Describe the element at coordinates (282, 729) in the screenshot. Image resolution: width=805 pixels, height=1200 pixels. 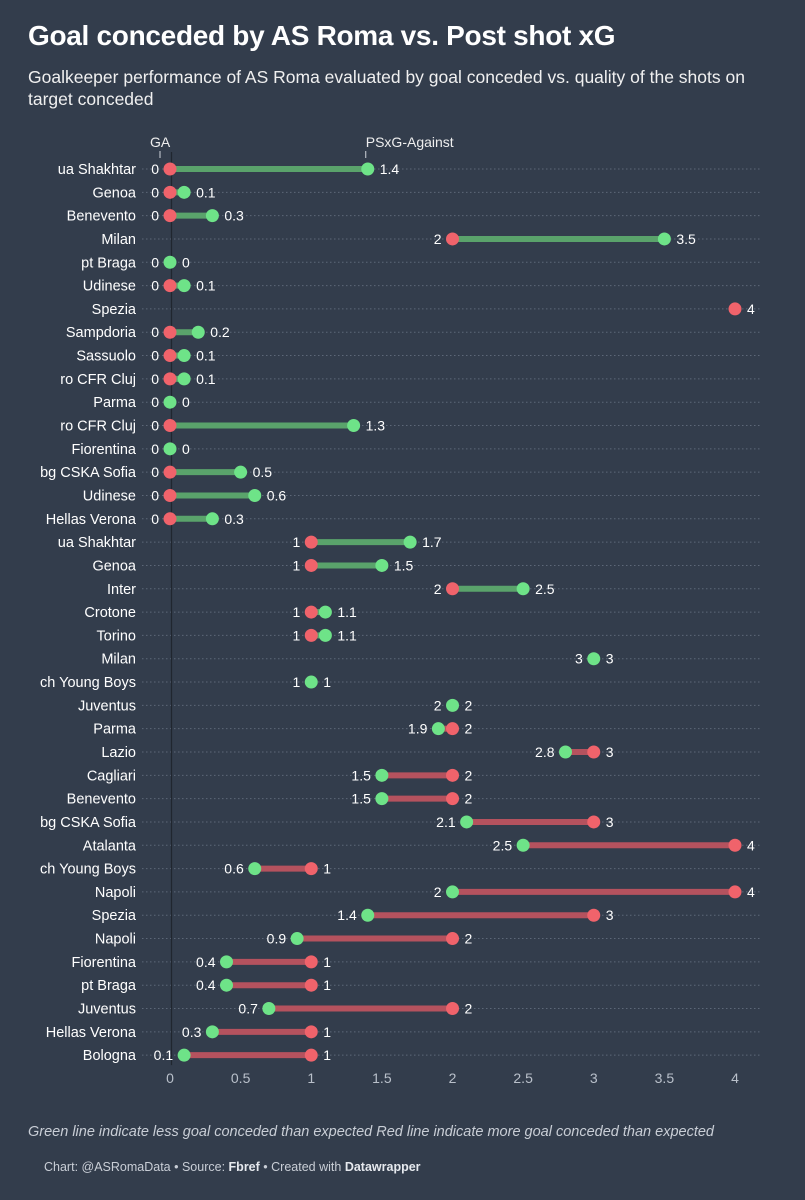
I see `data-row: Parma 1.9 2` at that location.